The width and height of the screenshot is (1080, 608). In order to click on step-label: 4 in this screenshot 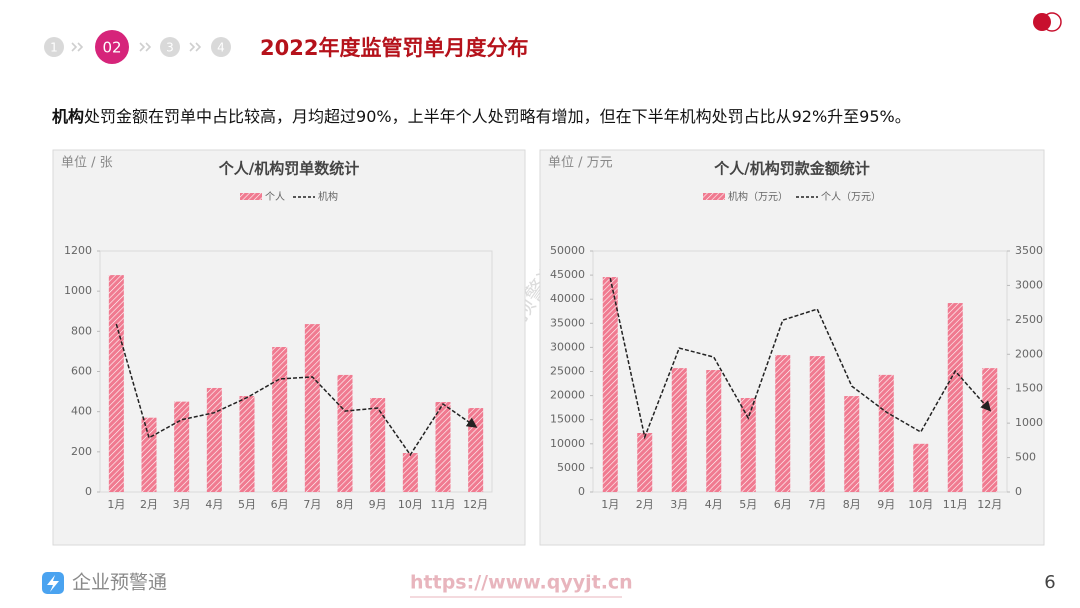, I will do `click(221, 48)`.